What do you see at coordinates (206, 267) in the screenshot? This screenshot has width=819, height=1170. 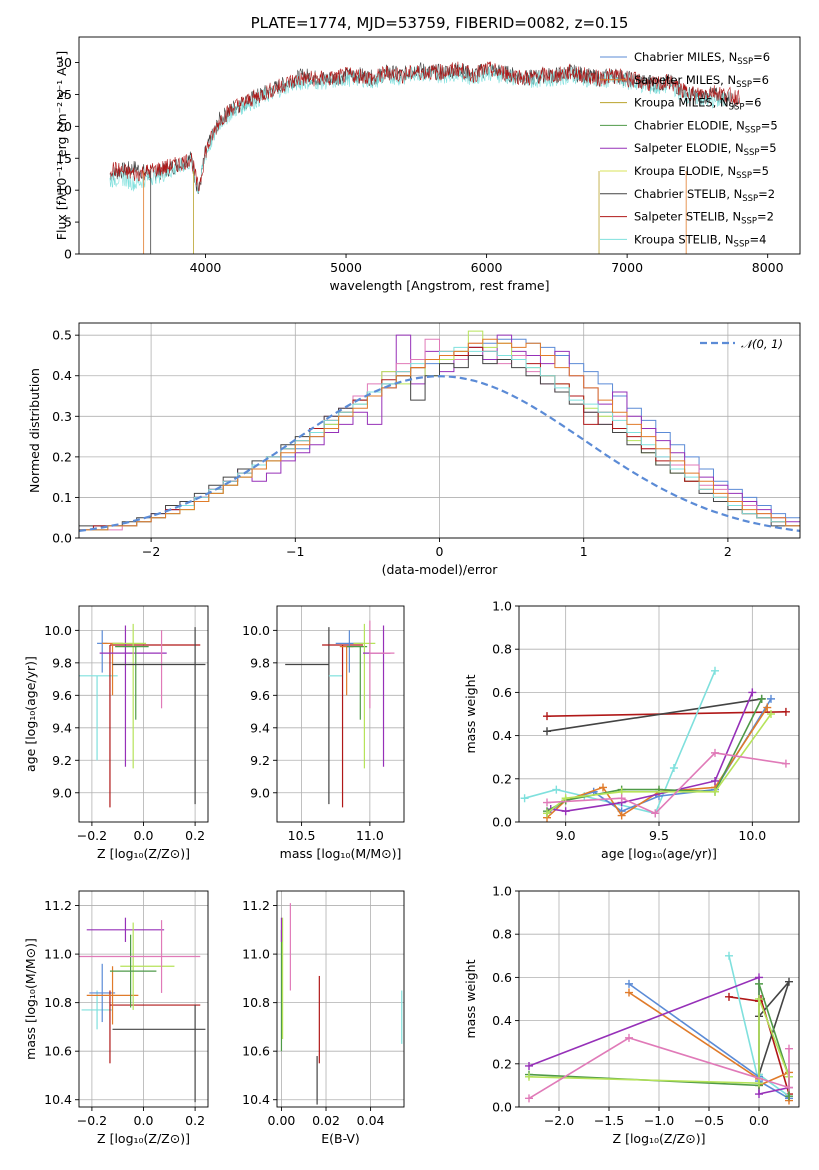 I see `x-tick-label: 4000` at bounding box center [206, 267].